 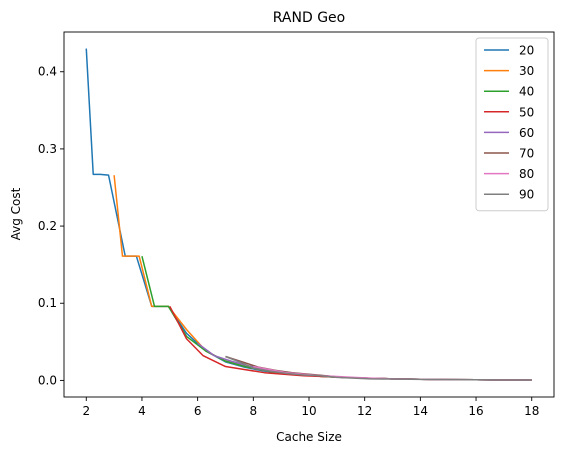 What do you see at coordinates (475, 411) in the screenshot?
I see `x-tick-label: 16` at bounding box center [475, 411].